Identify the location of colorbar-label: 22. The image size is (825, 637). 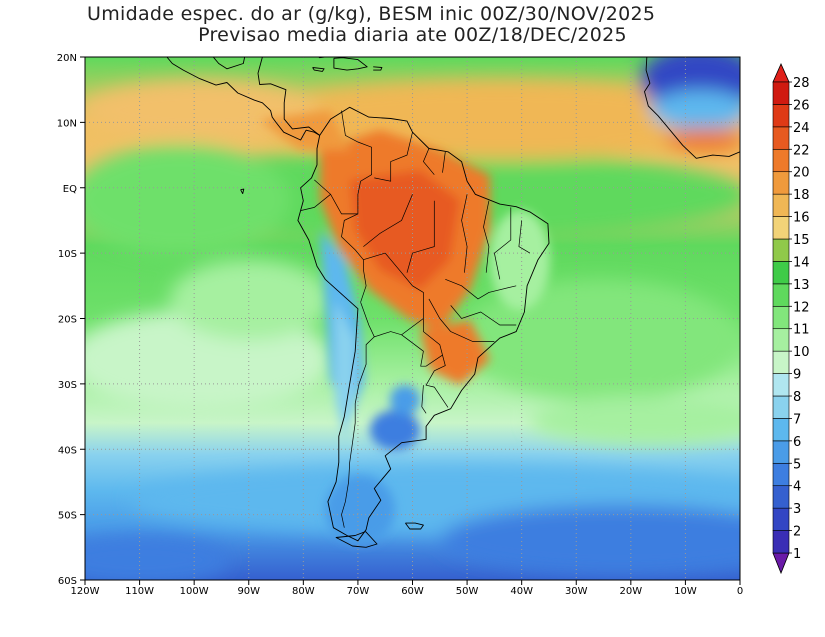
(801, 150).